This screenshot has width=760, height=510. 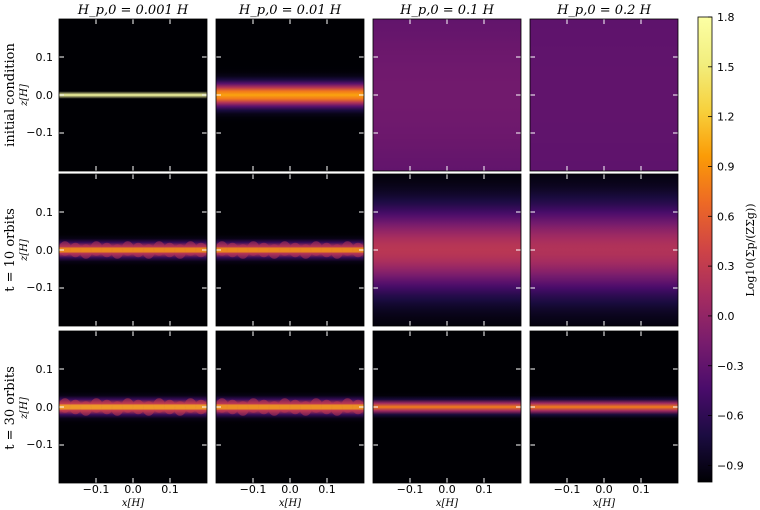 I want to click on colorbar-tick-label: 1.5, so click(x=726, y=67).